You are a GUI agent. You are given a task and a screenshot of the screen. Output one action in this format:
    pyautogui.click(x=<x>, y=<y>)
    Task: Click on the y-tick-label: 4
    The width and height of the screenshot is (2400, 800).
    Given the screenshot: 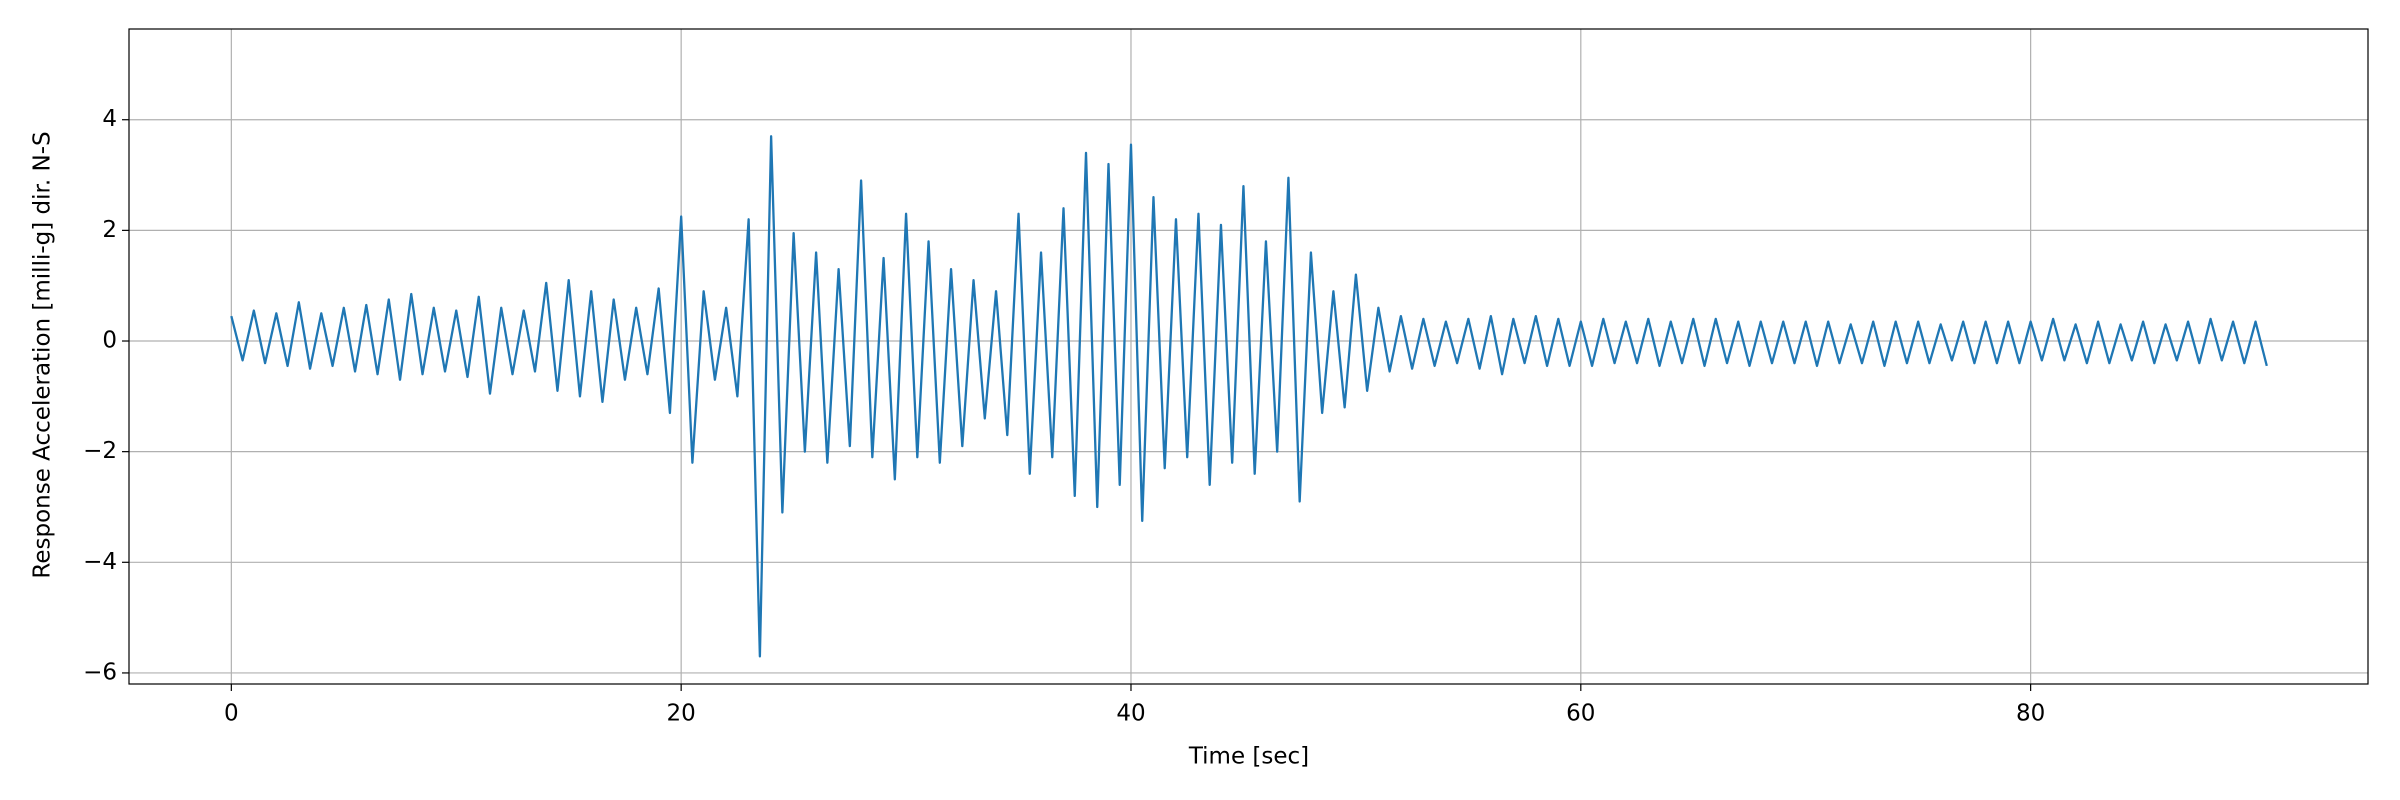 What is the action you would take?
    pyautogui.click(x=109, y=119)
    